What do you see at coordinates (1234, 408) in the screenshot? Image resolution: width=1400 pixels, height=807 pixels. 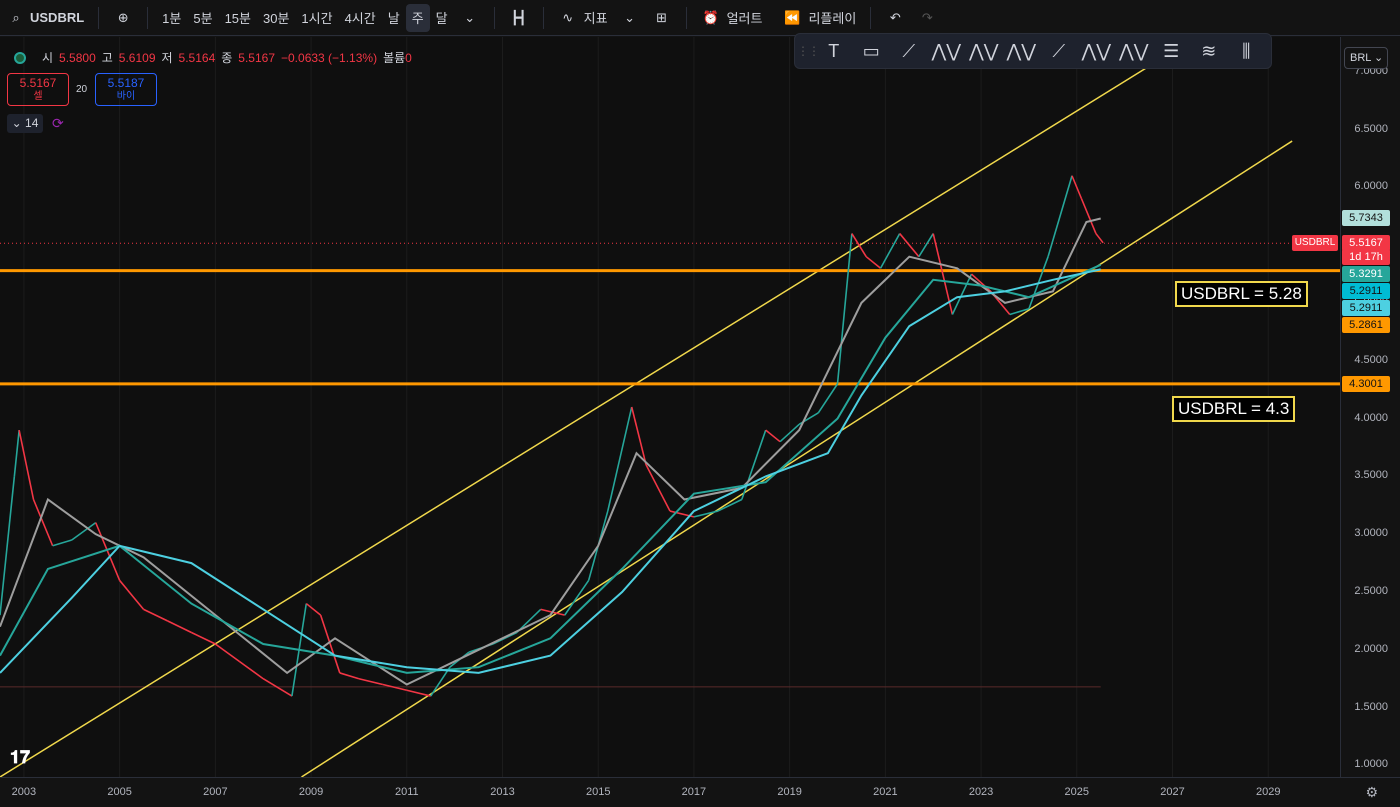 I see `annotation-label-1: USDBRL = 4.3` at bounding box center [1234, 408].